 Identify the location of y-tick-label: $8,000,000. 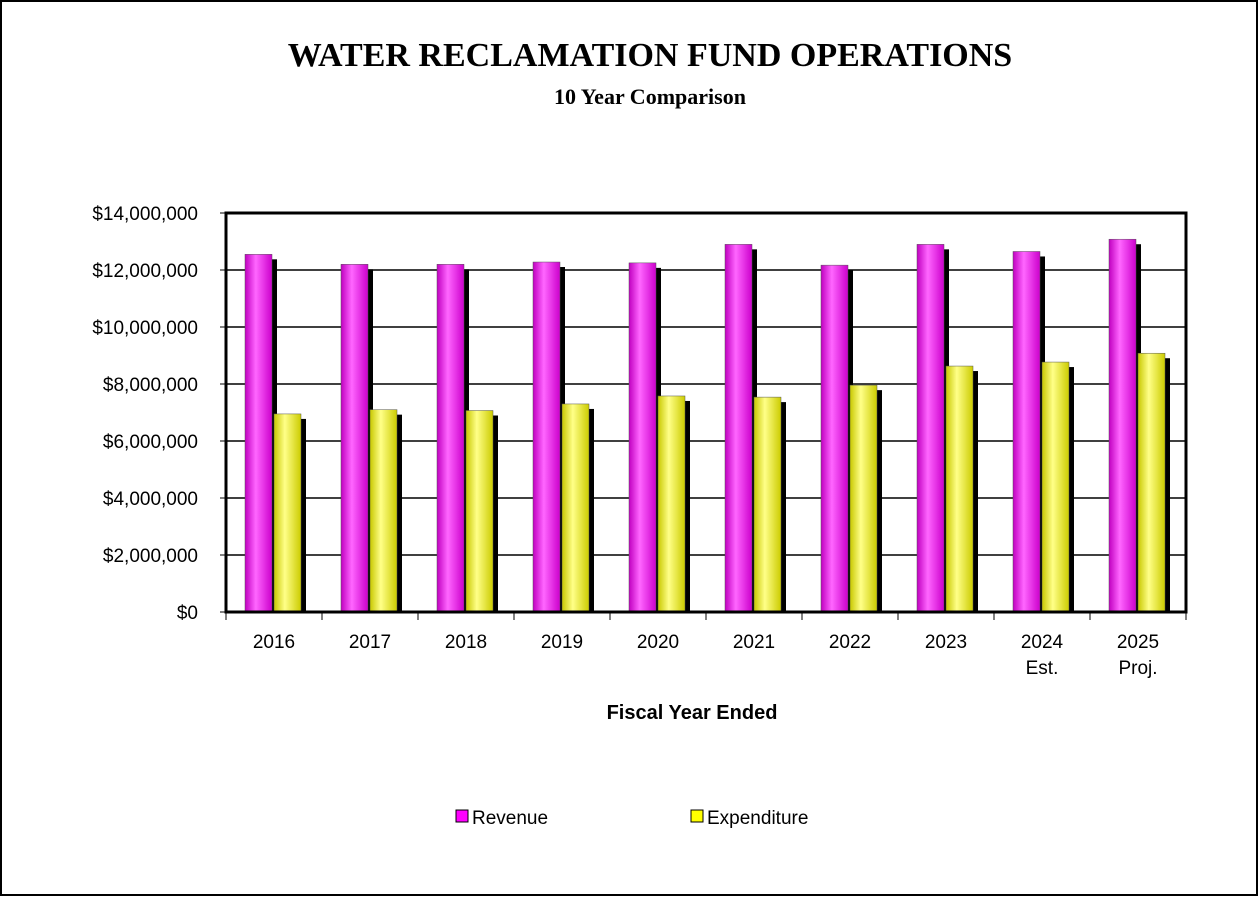
(150, 385).